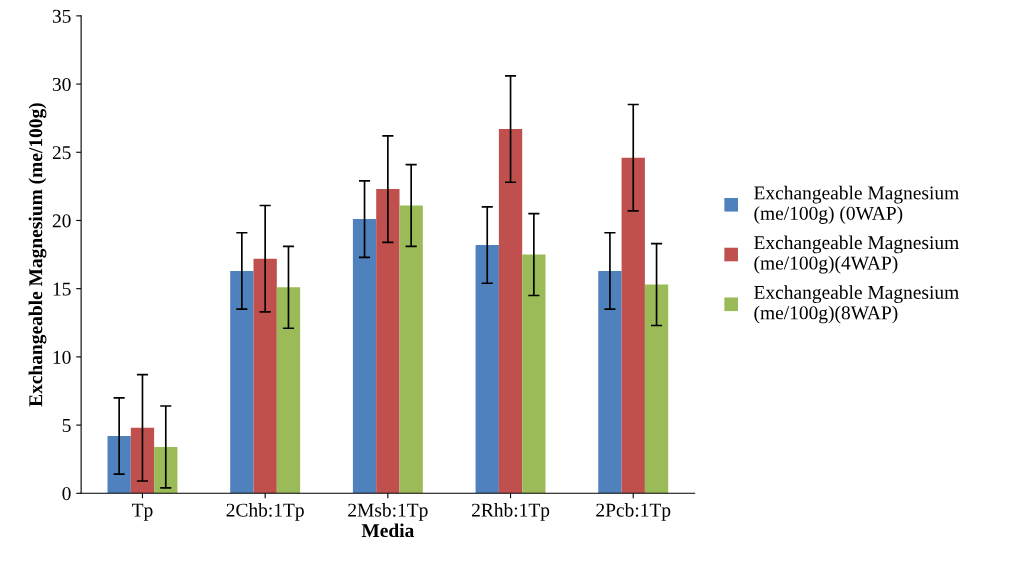 The height and width of the screenshot is (567, 1014). I want to click on x-axis-title: Media, so click(388, 530).